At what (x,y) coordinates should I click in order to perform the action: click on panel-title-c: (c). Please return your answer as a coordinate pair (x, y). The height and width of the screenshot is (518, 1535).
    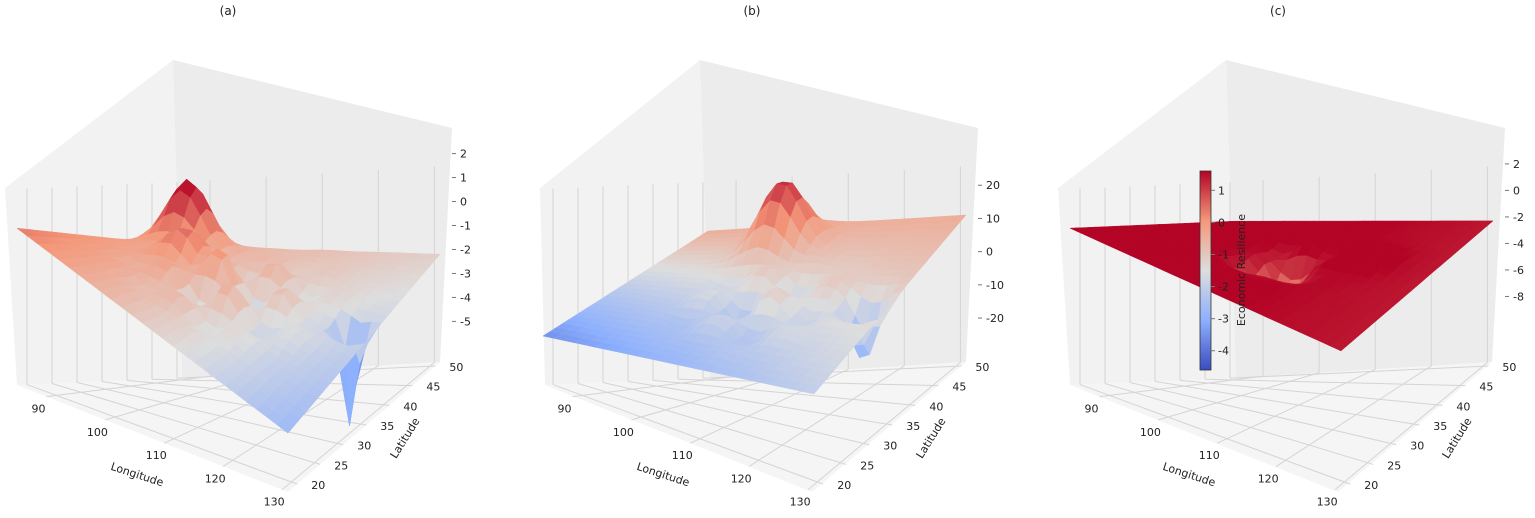
    Looking at the image, I should click on (1278, 11).